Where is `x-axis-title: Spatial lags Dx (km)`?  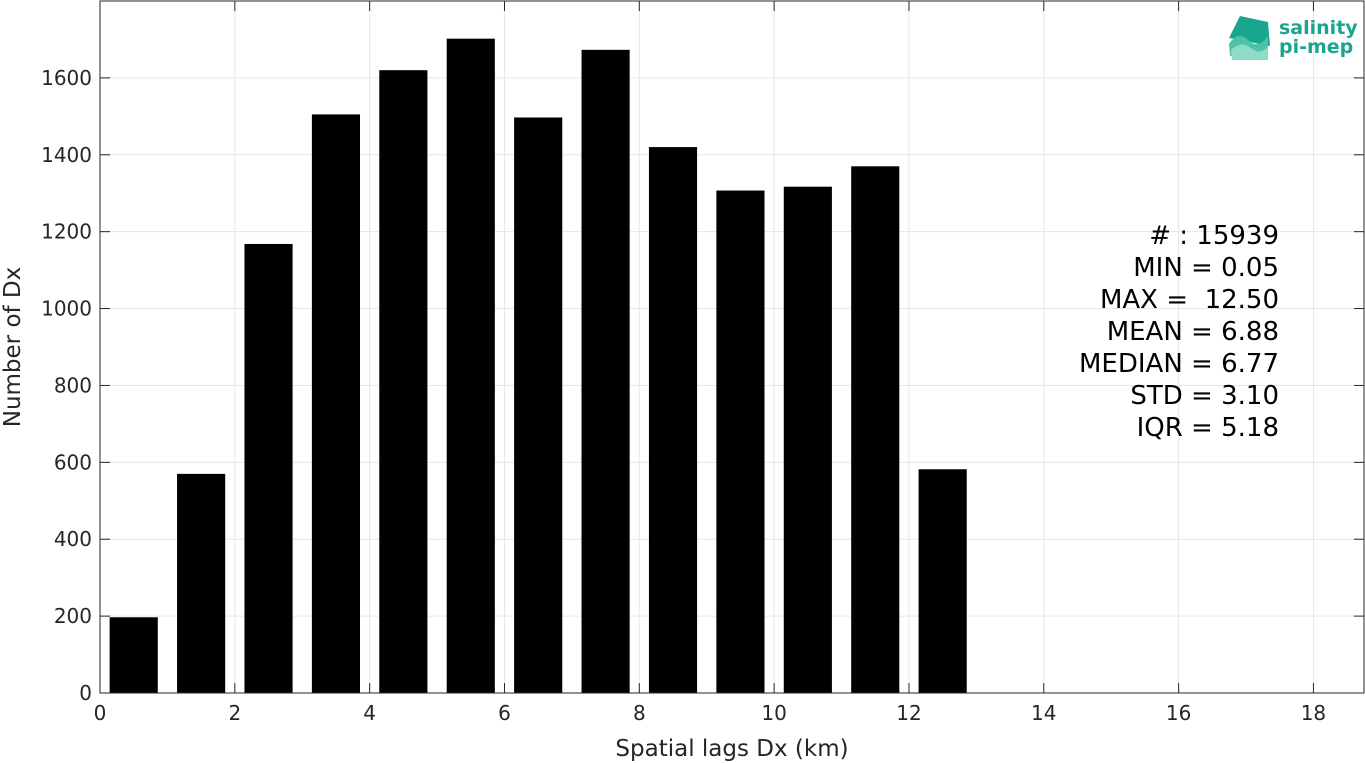
x-axis-title: Spatial lags Dx (km) is located at coordinates (731, 749).